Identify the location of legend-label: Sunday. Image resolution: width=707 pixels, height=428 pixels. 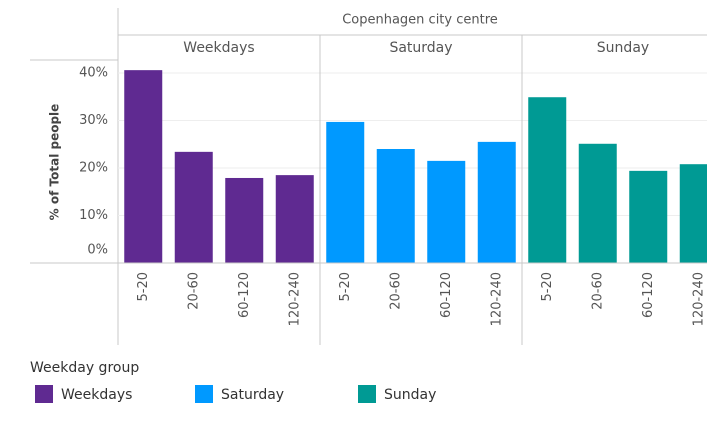
(410, 395).